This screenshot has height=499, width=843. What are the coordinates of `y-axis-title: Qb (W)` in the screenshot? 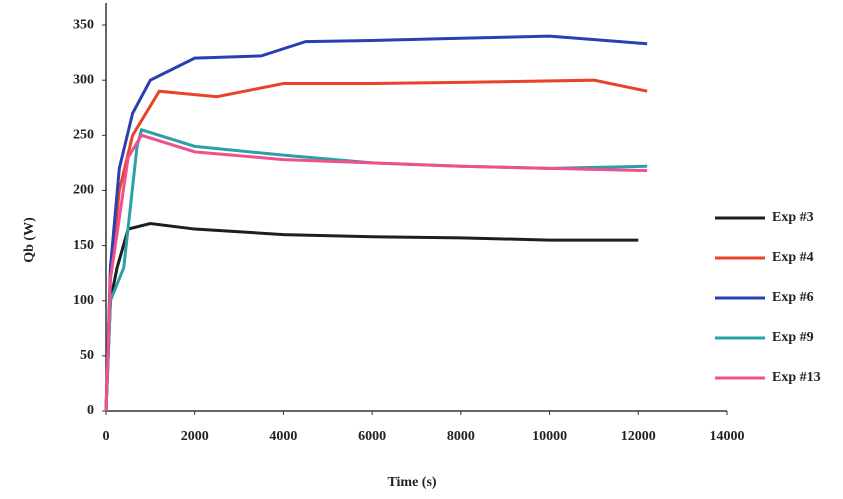 It's located at (29, 240).